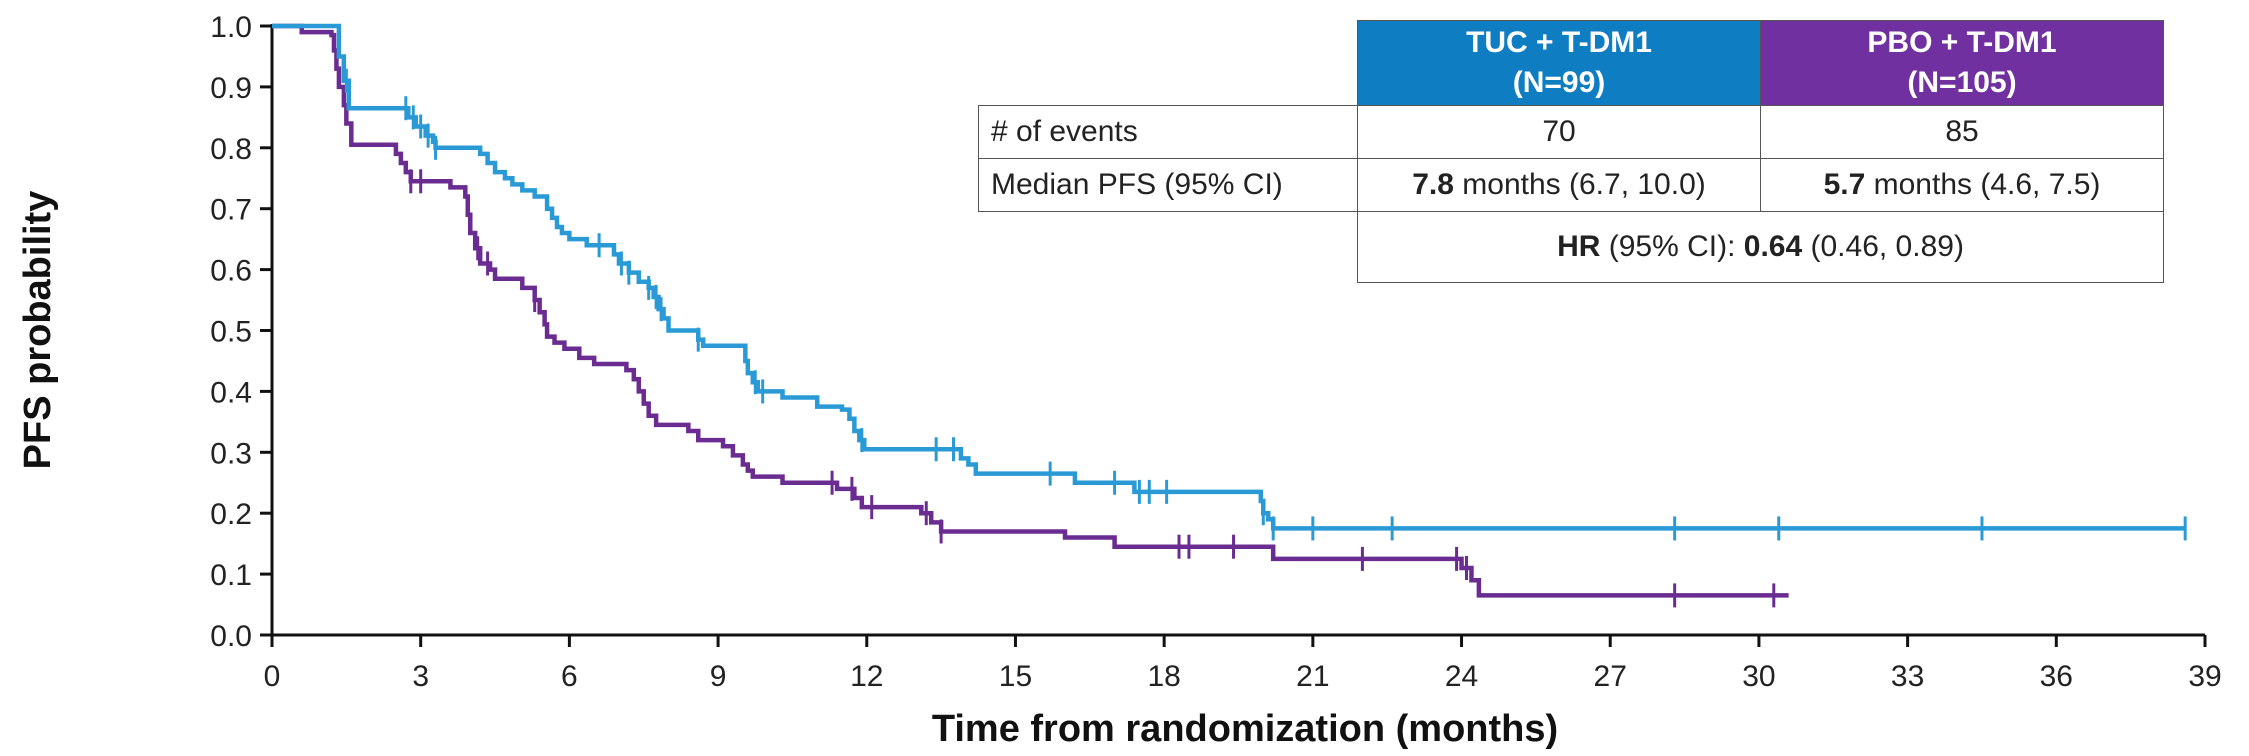  Describe the element at coordinates (231, 575) in the screenshot. I see `y-tick-label: 0.1` at that location.